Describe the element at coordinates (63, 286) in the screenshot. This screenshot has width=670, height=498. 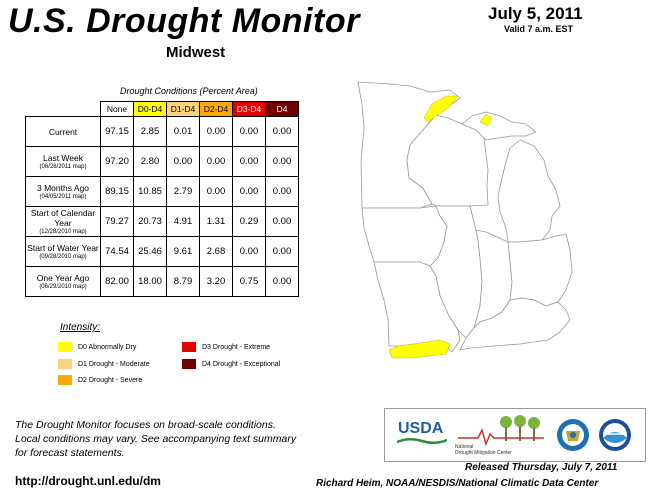
I see `row-label-date: (06/29/2010 map)` at that location.